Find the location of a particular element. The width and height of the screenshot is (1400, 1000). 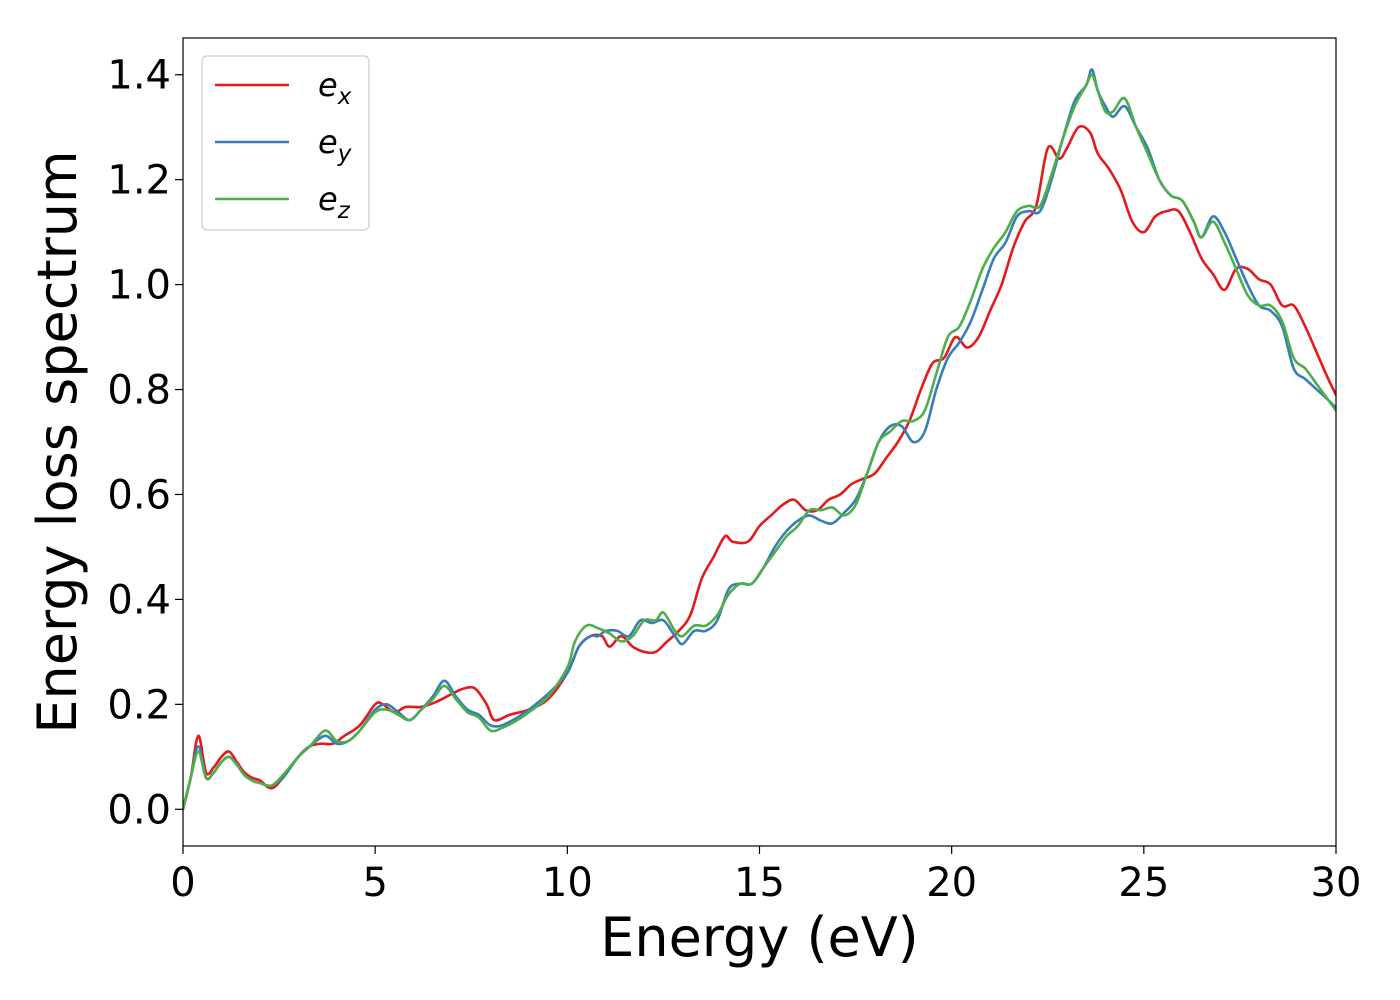

x-tick-label: 25 is located at coordinates (1143, 883).